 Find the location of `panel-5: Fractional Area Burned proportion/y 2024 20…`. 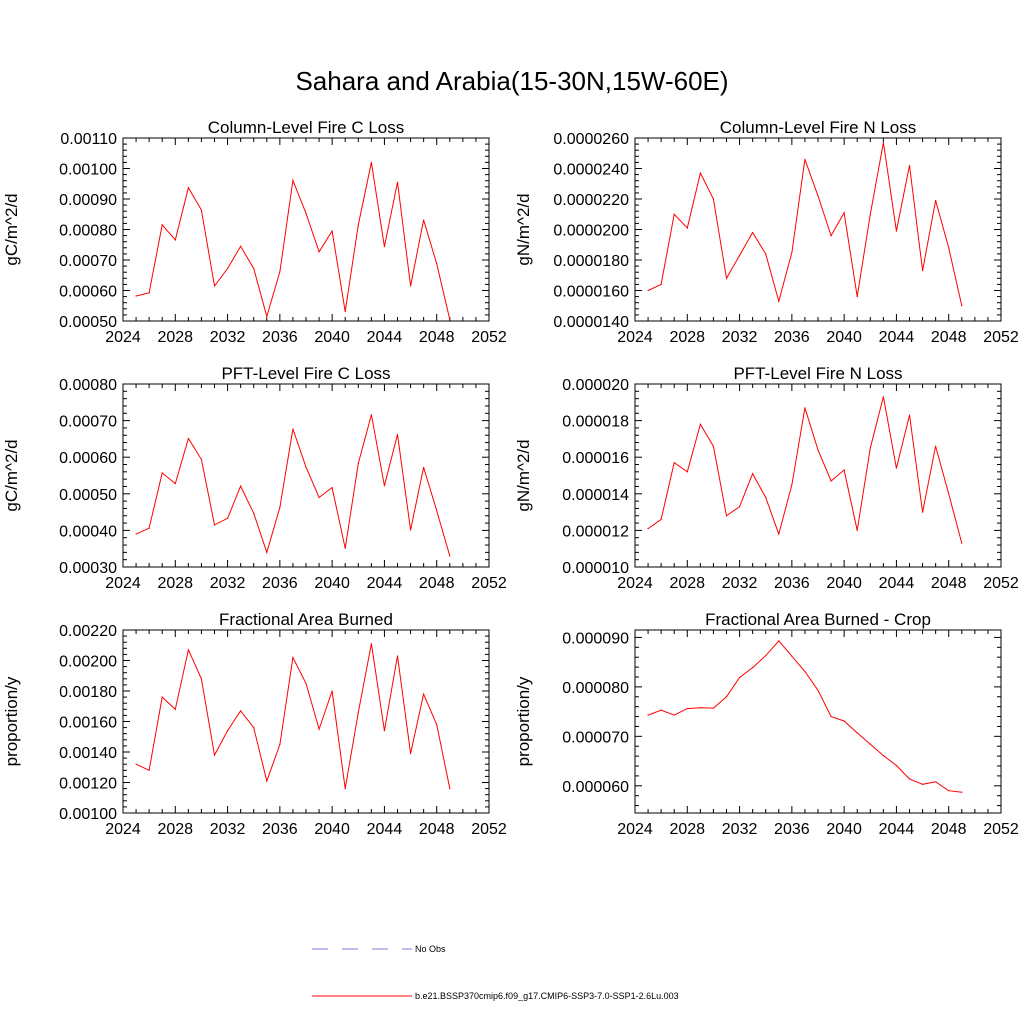

panel-5: Fractional Area Burned proportion/y 2024 20… is located at coordinates (254, 724).